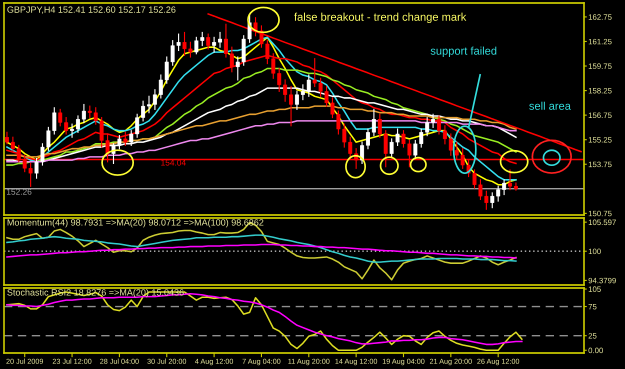  What do you see at coordinates (19, 191) in the screenshot?
I see `ref-line-label: 152.26` at bounding box center [19, 191].